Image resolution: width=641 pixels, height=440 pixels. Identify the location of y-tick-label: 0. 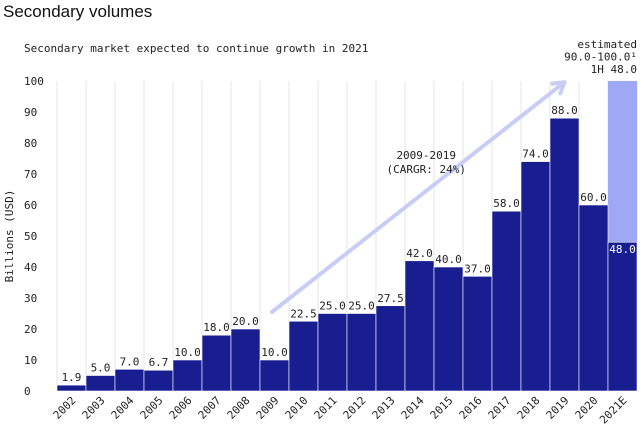
(27, 391).